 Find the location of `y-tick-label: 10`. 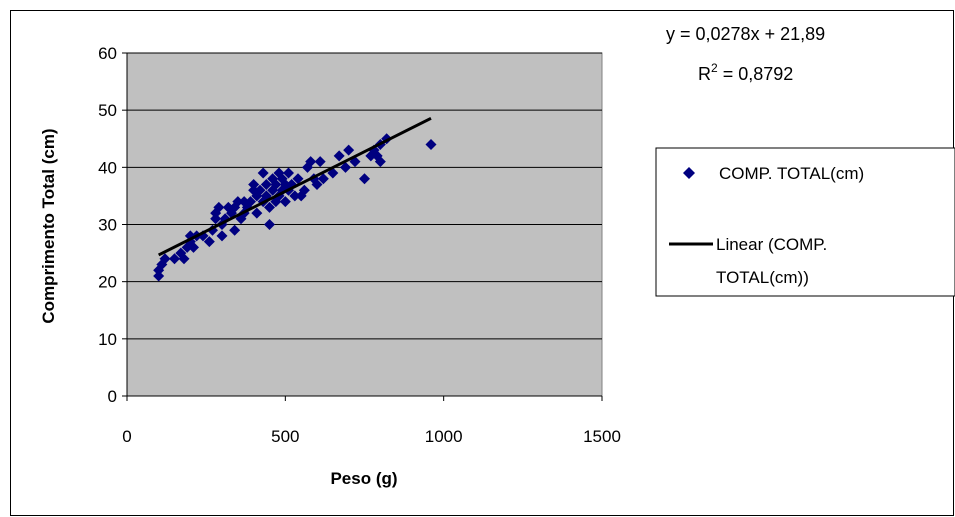

y-tick-label: 10 is located at coordinates (107, 339).